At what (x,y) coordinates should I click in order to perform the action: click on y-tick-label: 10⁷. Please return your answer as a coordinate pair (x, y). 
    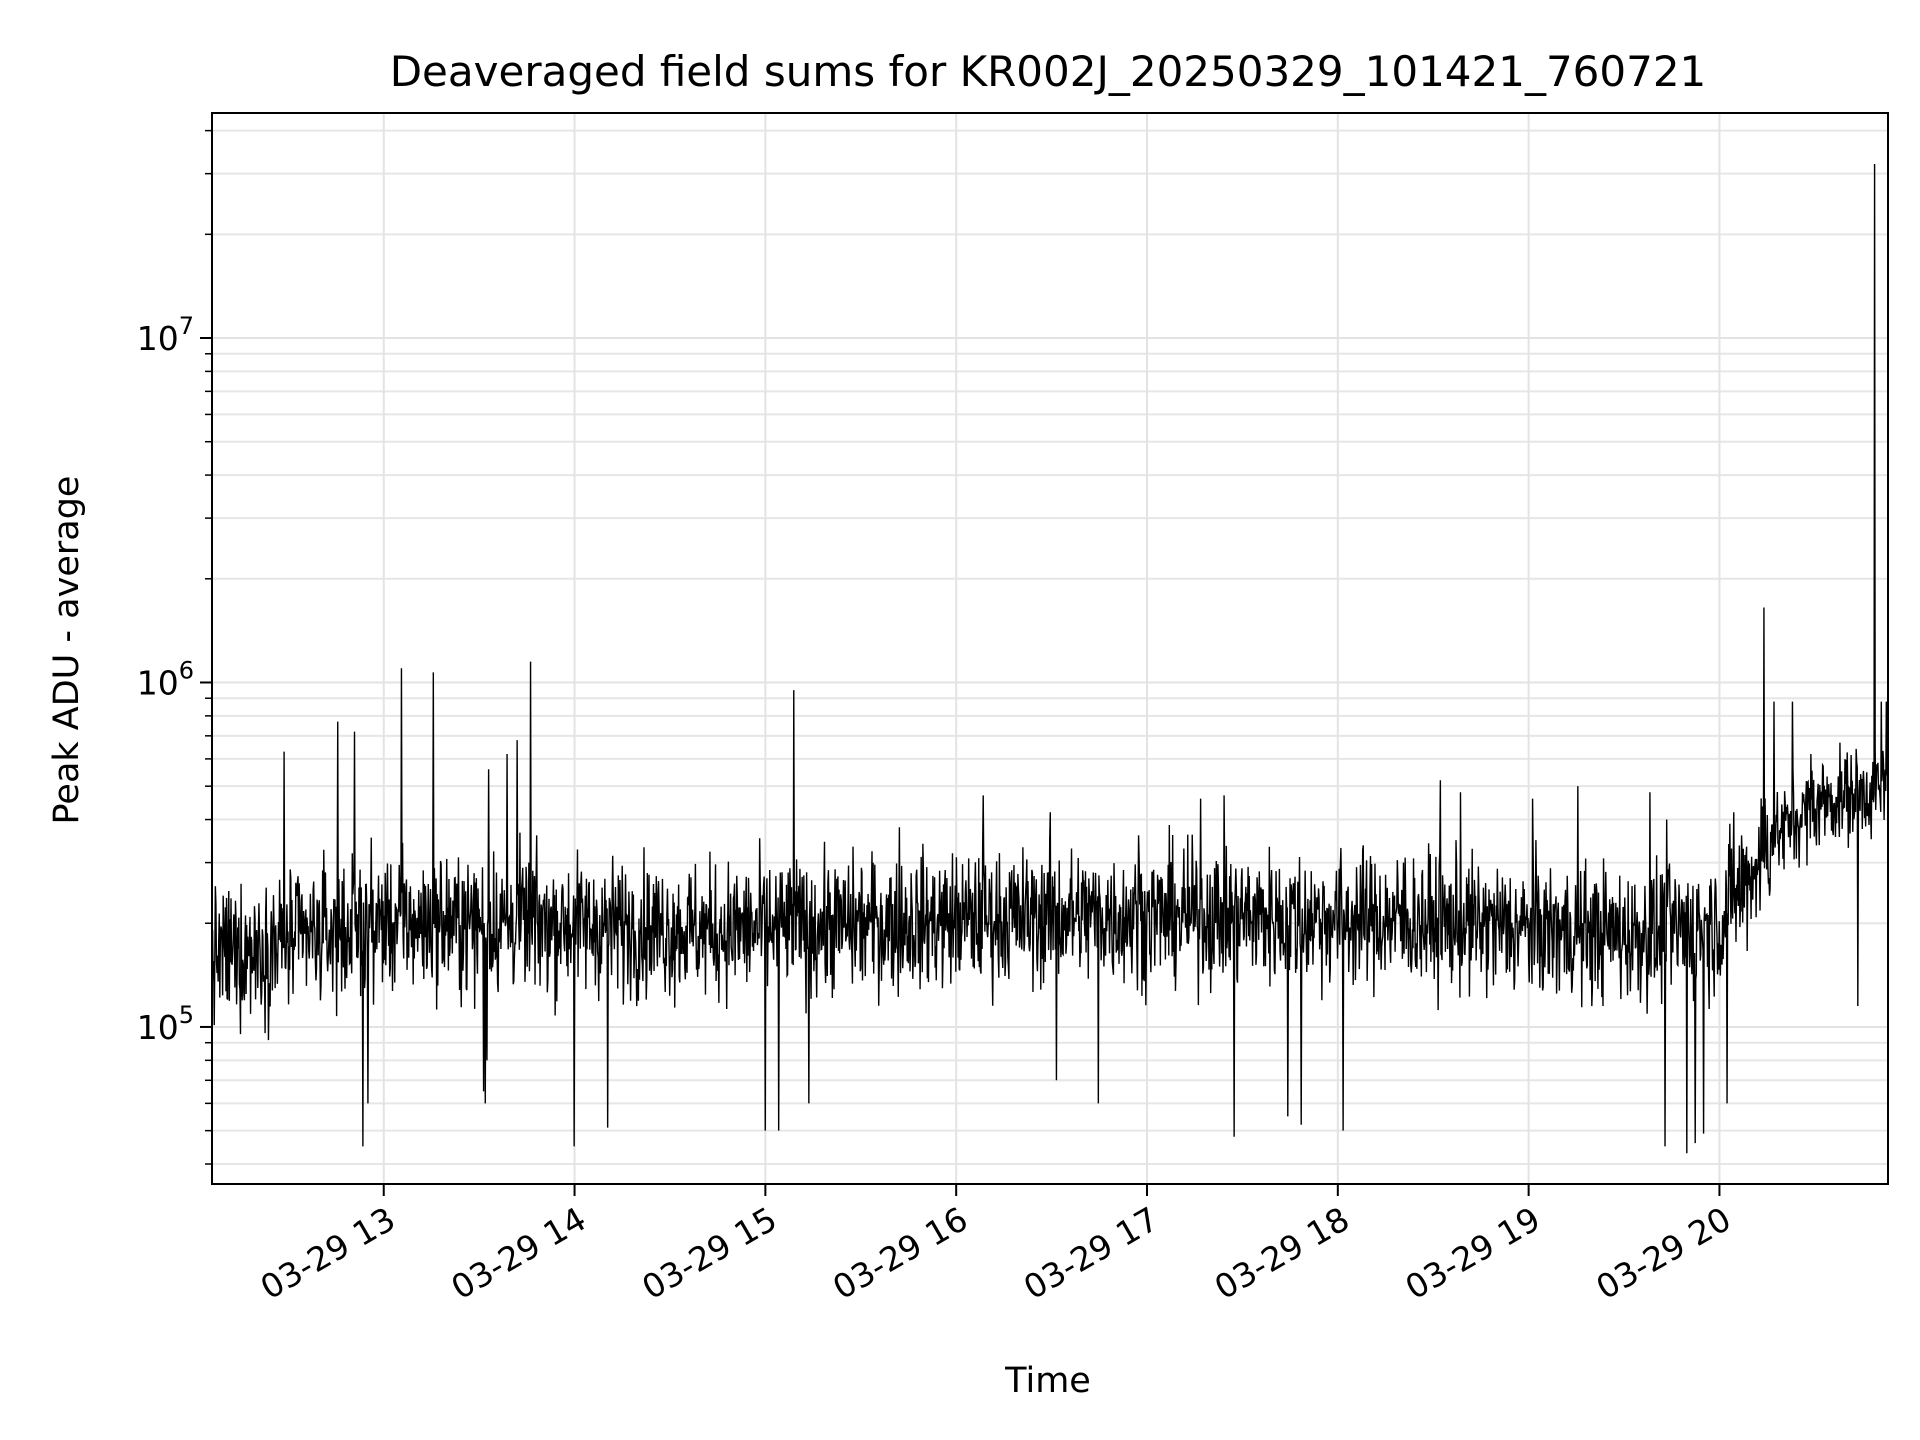
    Looking at the image, I should click on (165, 335).